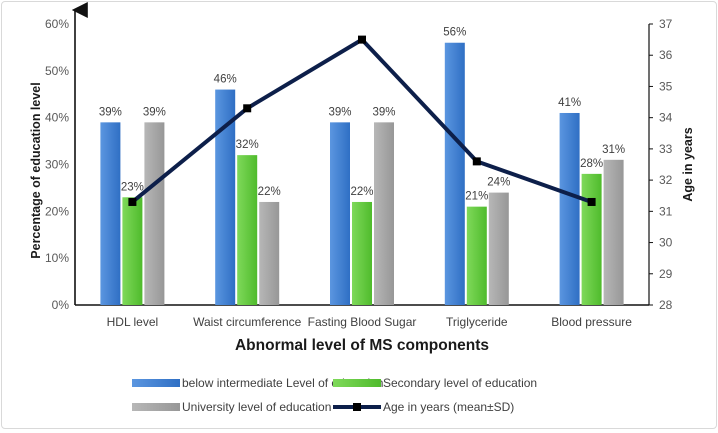  I want to click on data-label-s2-4: 21%, so click(476, 197).